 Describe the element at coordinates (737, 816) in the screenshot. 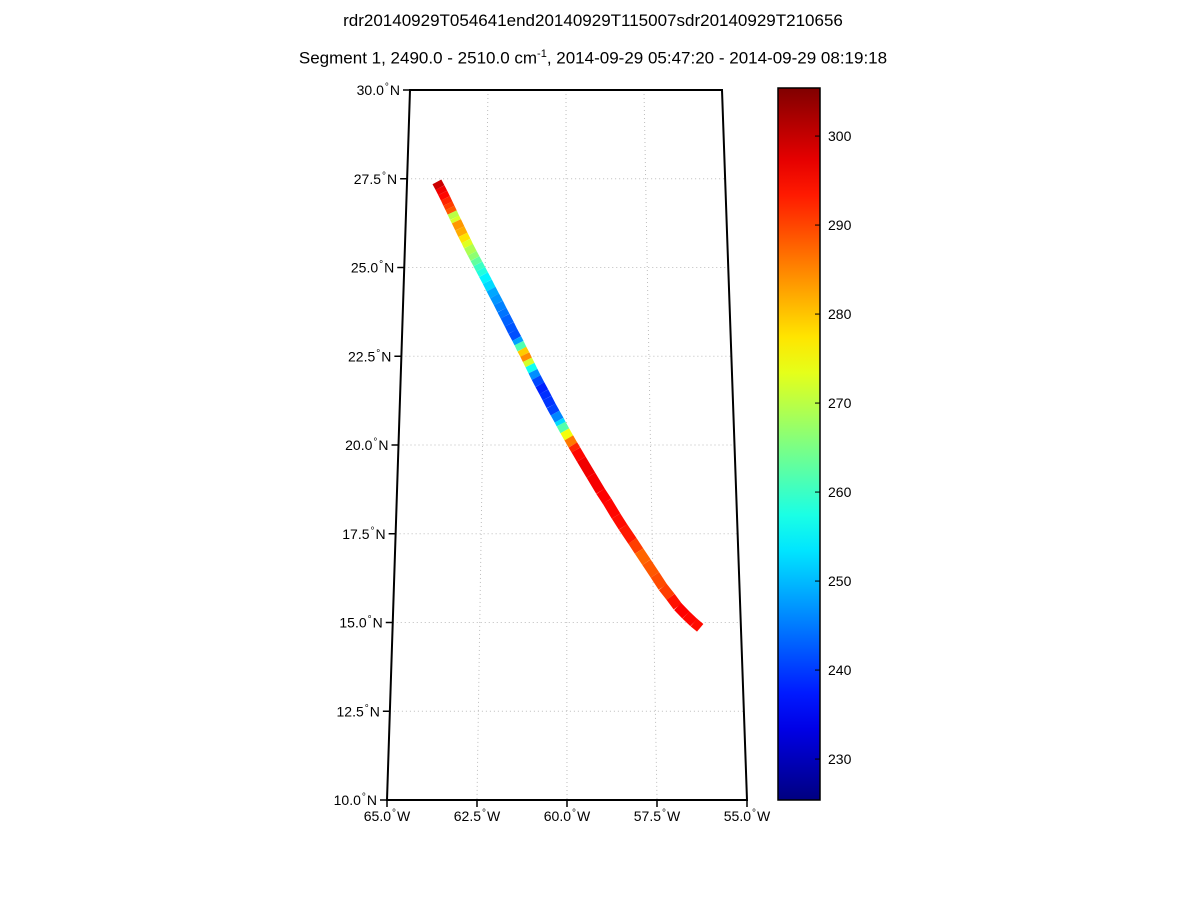

I see `tick-value: 55.0` at that location.